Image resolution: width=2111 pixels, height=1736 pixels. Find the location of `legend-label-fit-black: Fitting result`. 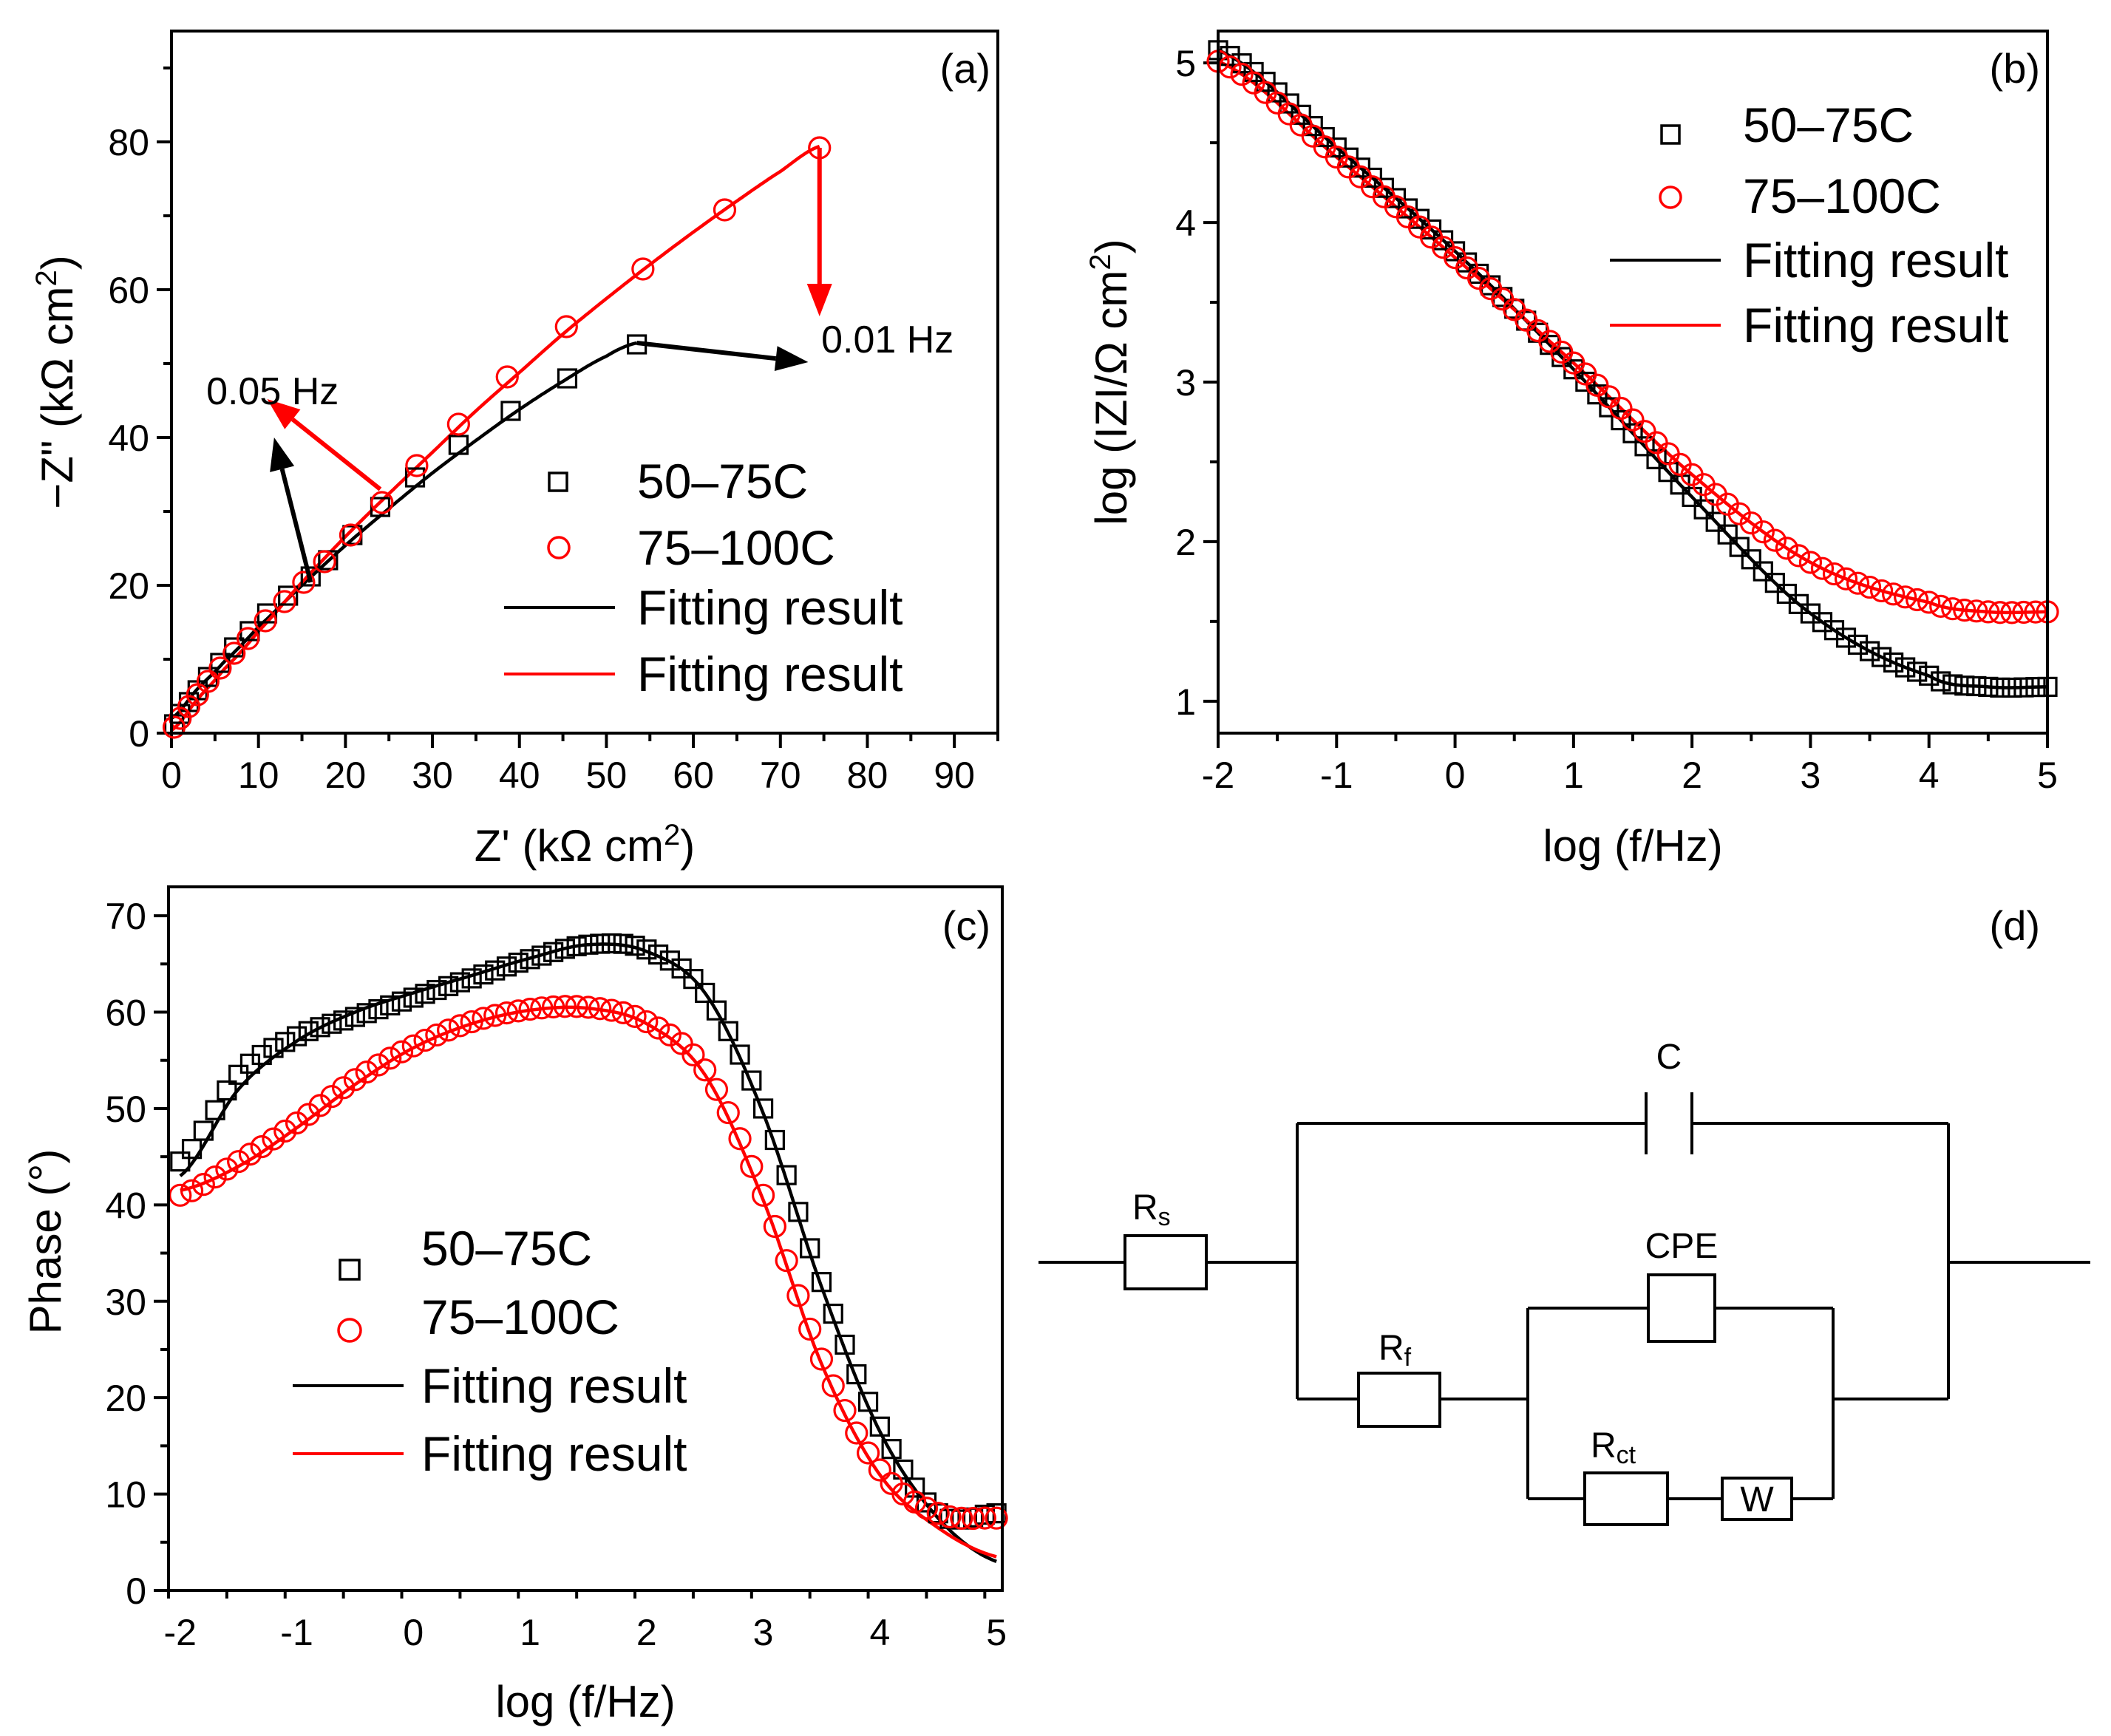

legend-label-fit-black: Fitting result is located at coordinates (769, 607).